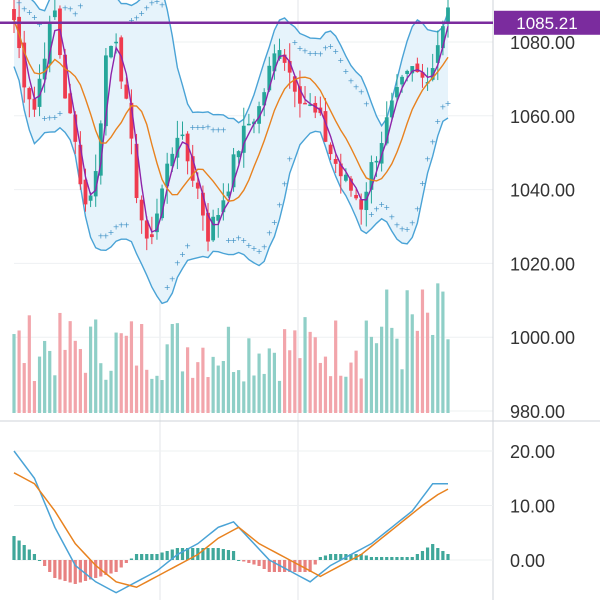  What do you see at coordinates (537, 412) in the screenshot?
I see `y-axis-tick-label: 980.00` at bounding box center [537, 412].